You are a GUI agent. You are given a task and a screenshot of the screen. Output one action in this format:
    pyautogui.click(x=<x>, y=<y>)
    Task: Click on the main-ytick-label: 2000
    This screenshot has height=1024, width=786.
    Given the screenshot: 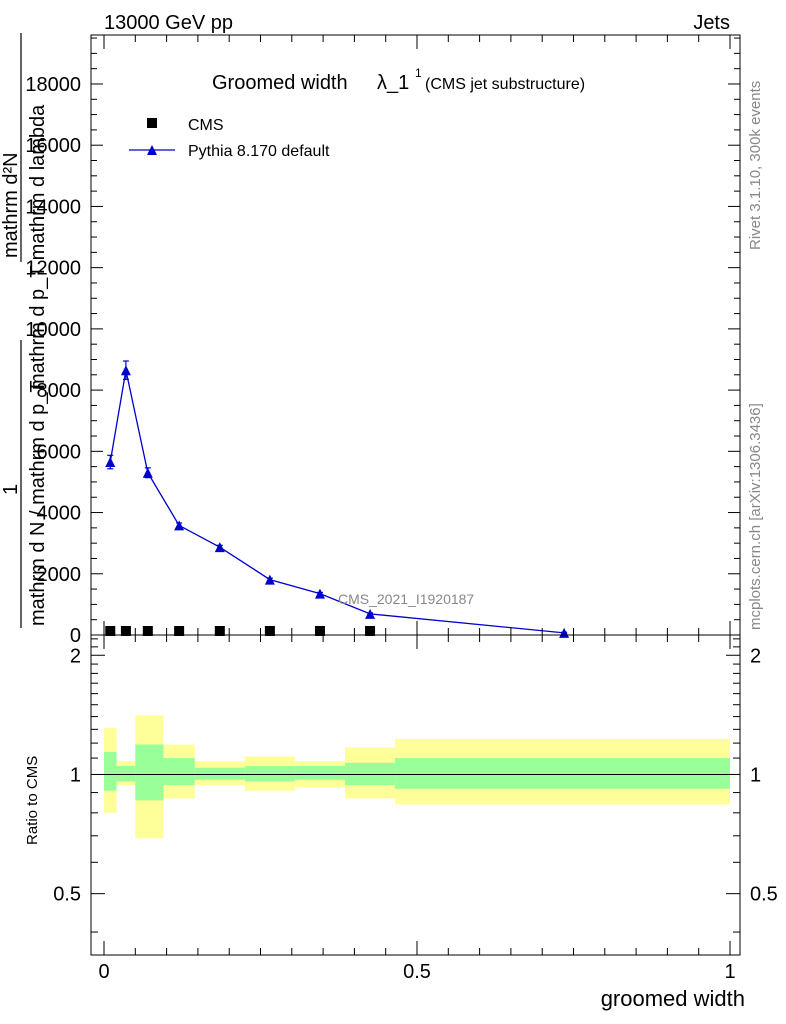 What is the action you would take?
    pyautogui.click(x=59, y=575)
    